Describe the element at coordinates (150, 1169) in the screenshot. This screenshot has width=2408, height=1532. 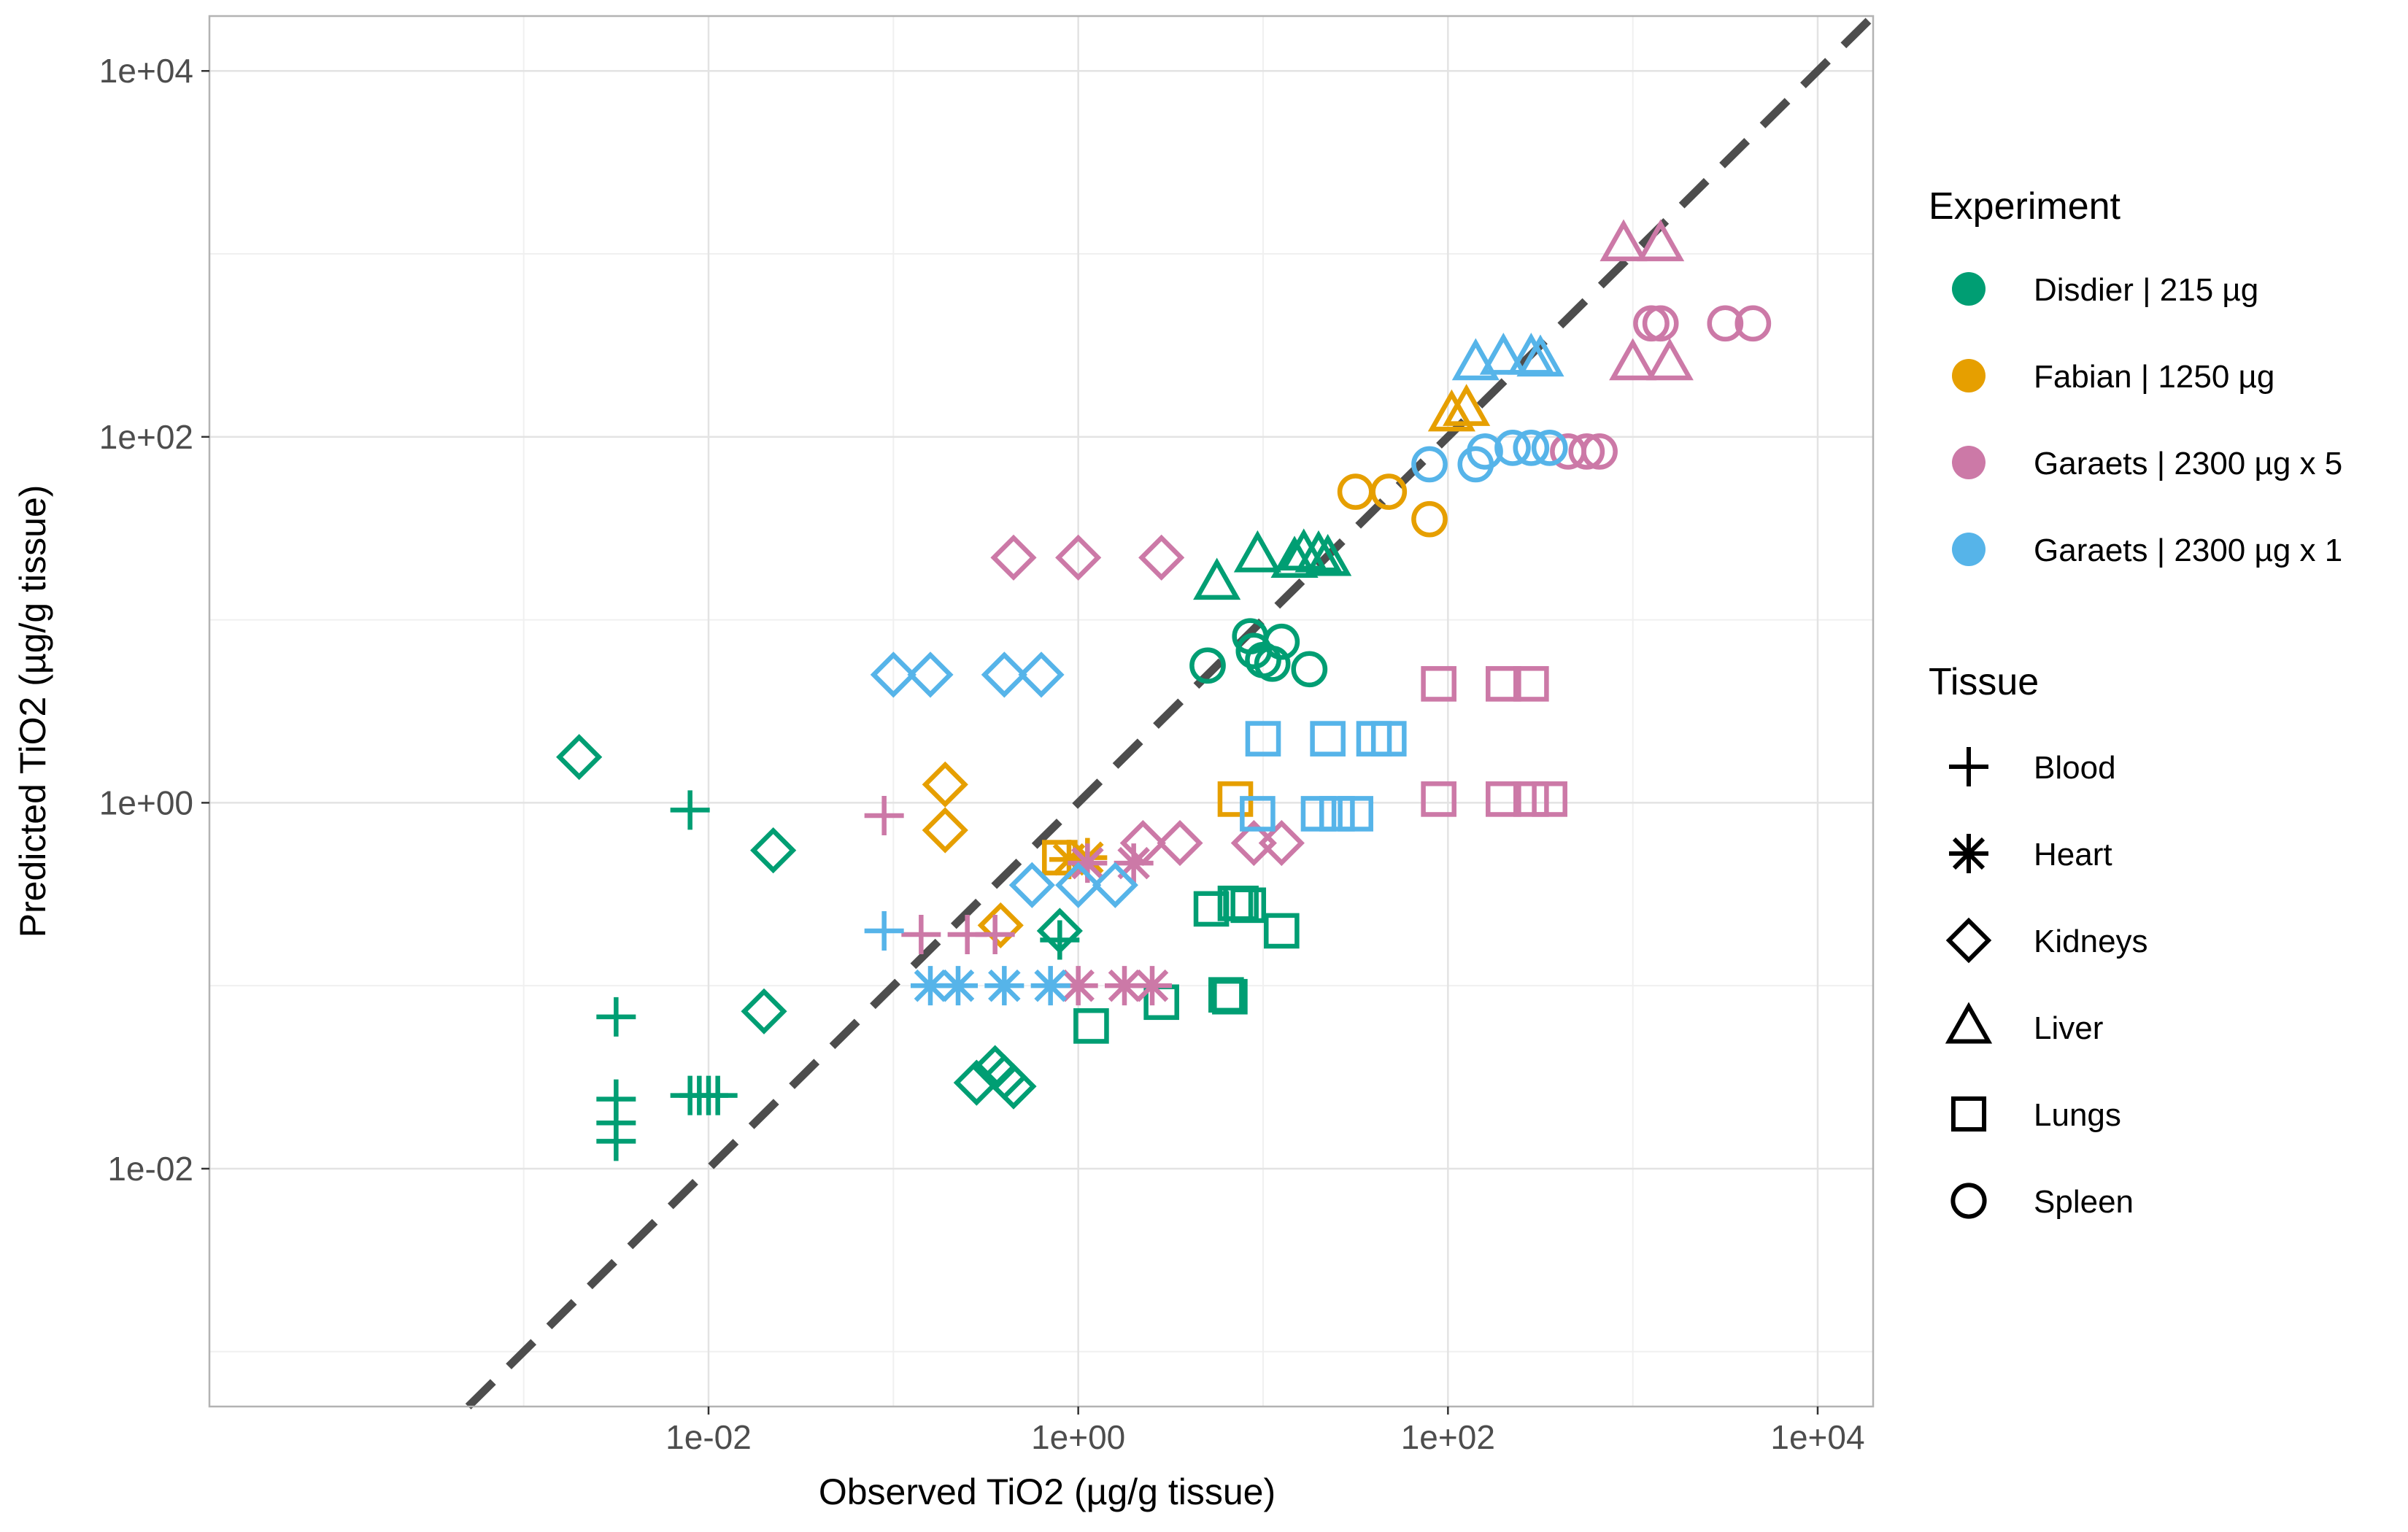
I see `y-tick-label: 1e-02` at that location.